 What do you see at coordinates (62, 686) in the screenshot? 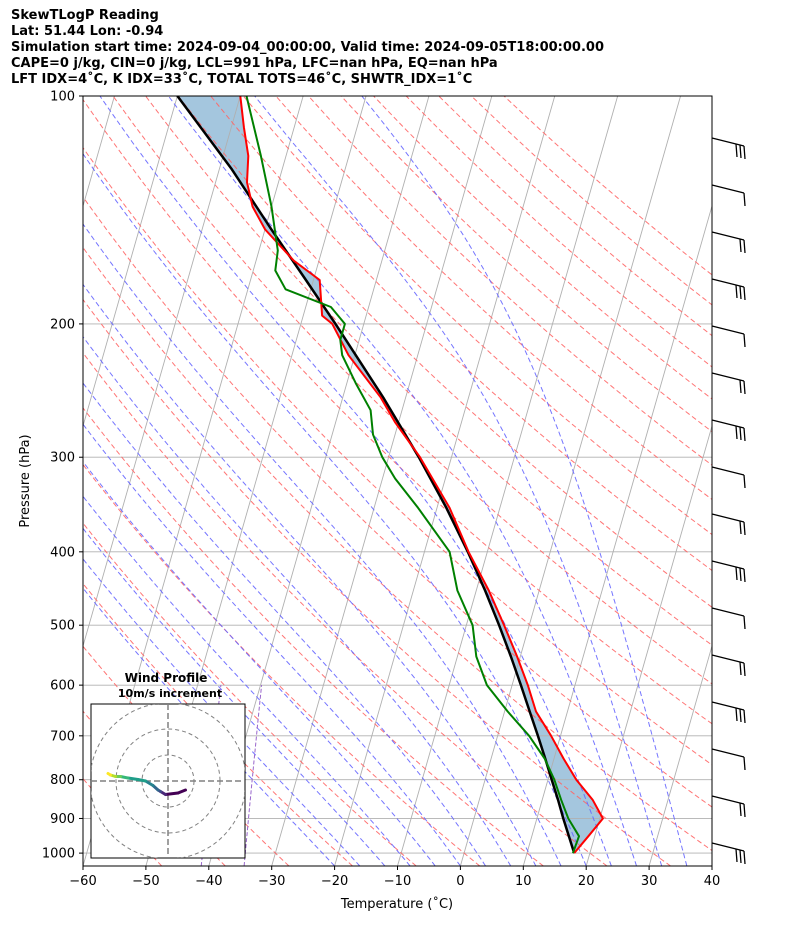
I see `y-tick-label: 600` at bounding box center [62, 686].